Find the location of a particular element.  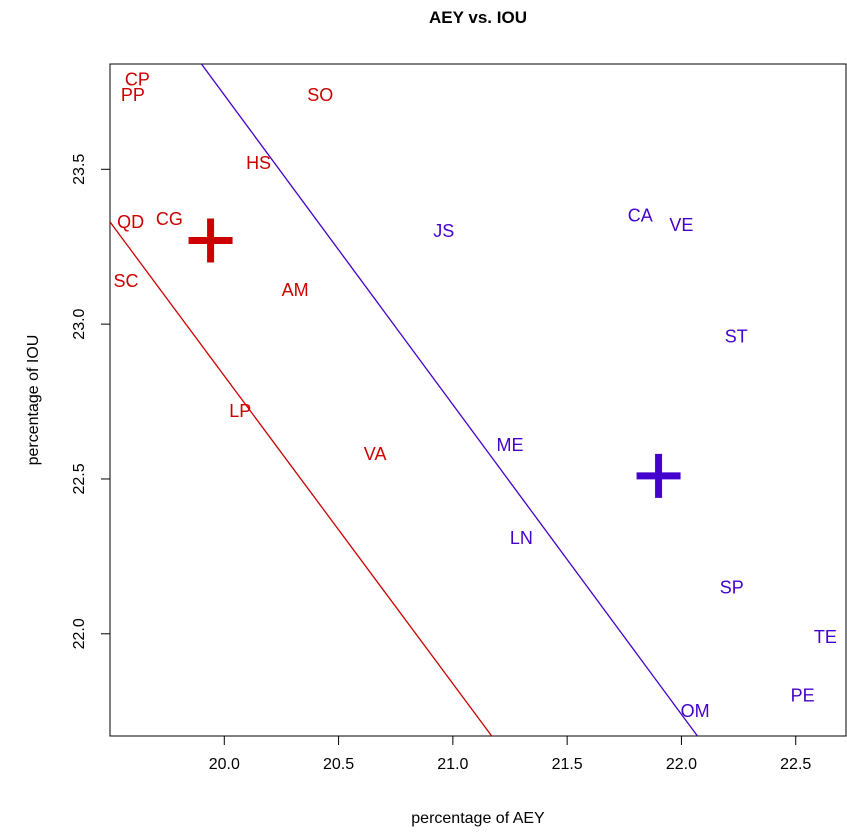

point-label: ST is located at coordinates (736, 337).